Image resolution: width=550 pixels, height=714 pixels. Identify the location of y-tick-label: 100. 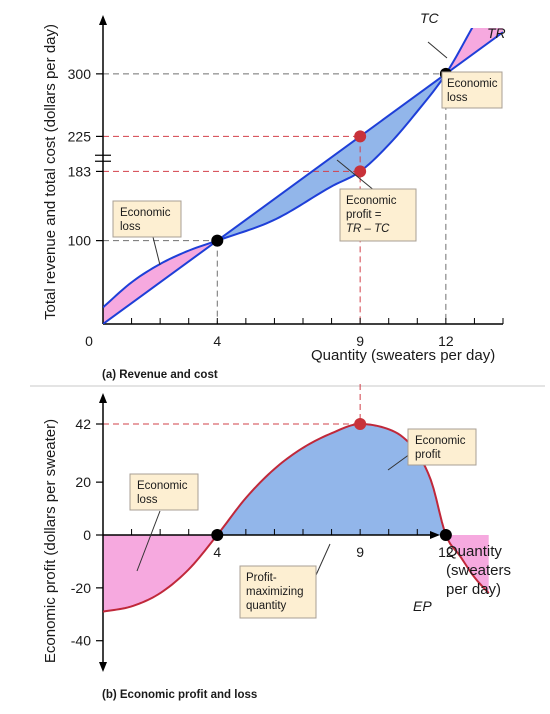
(80, 241).